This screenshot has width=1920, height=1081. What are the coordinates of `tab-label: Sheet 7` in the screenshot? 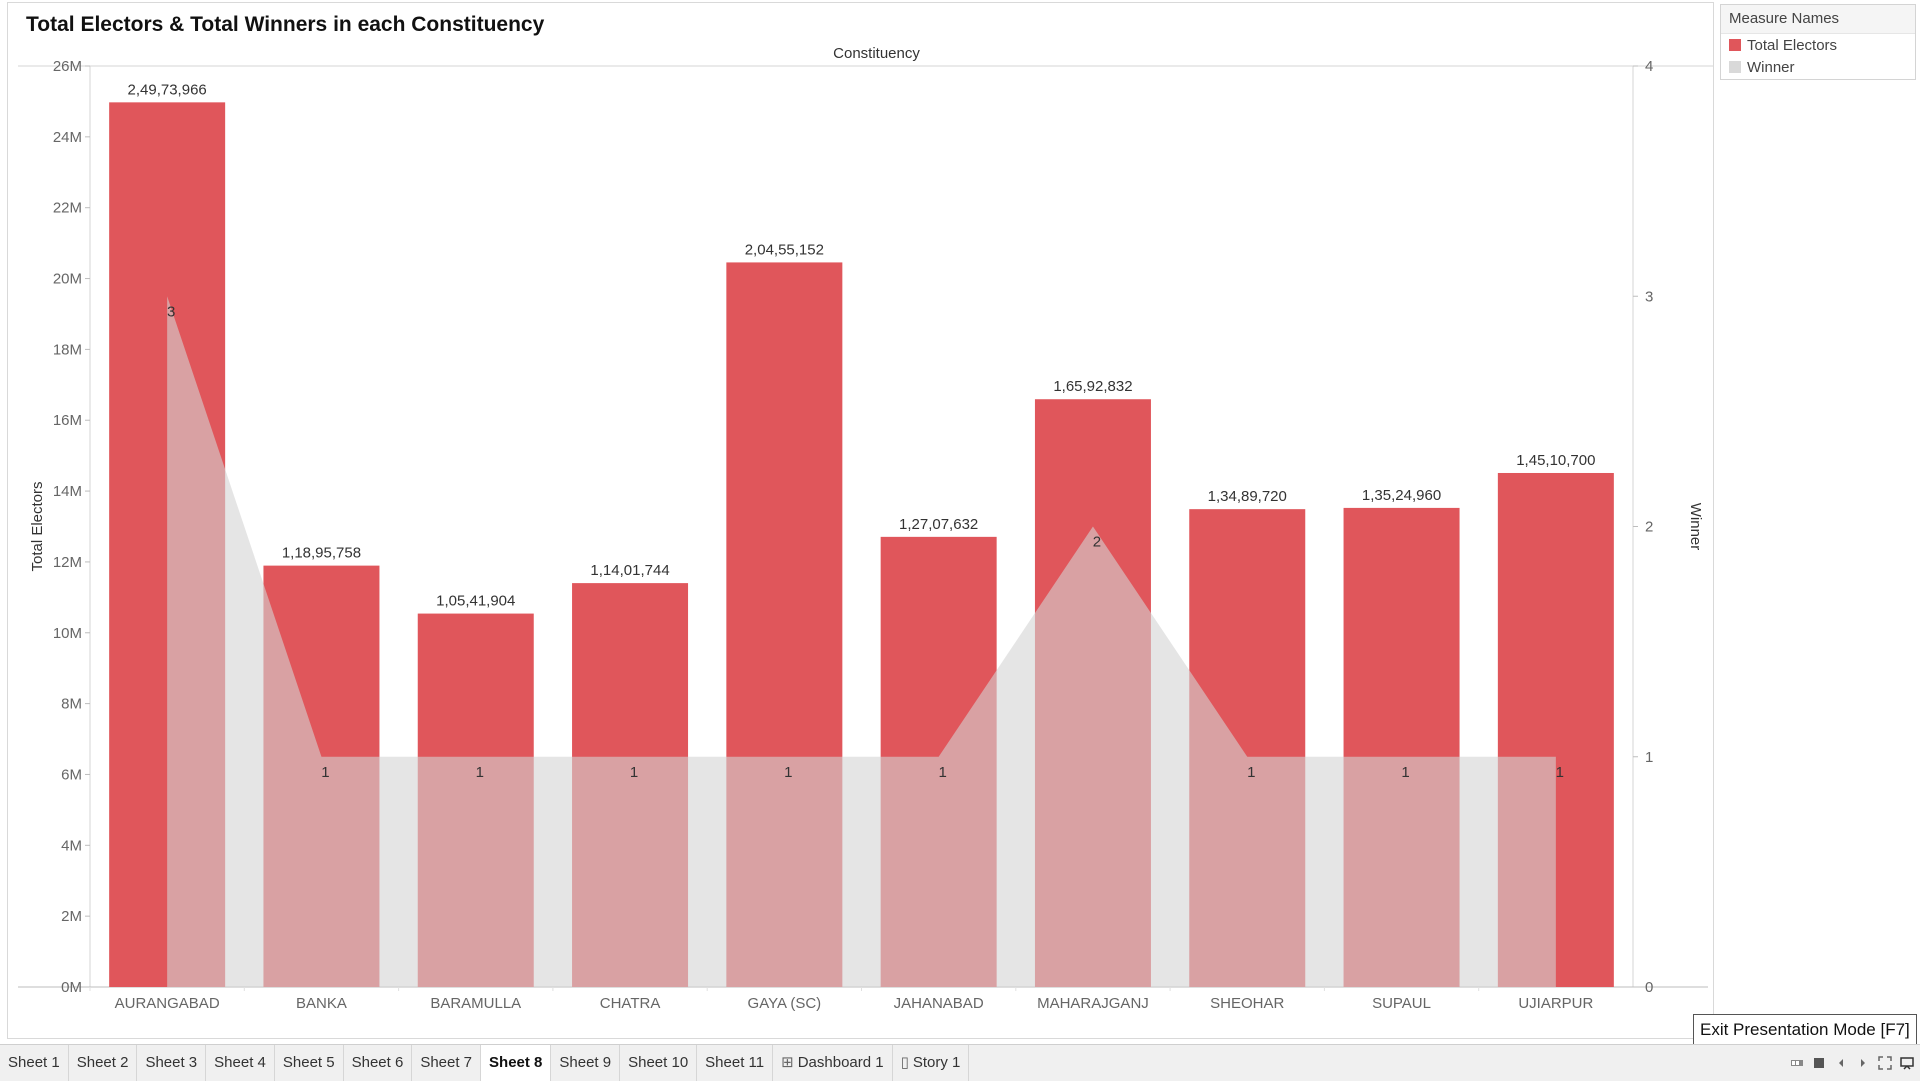 It's located at (446, 1062).